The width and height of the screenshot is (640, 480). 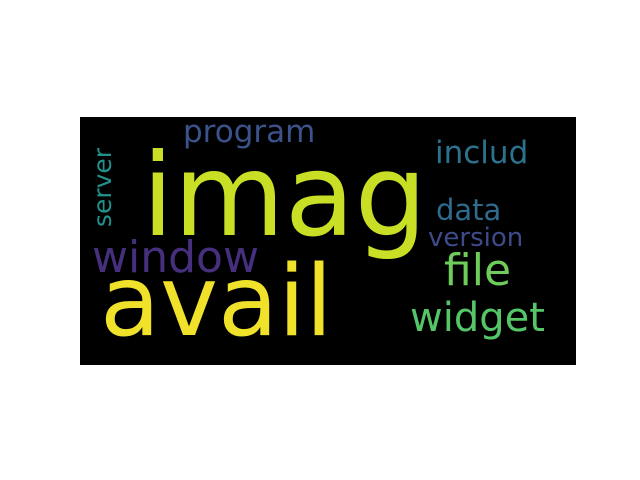 I want to click on word-data: data, so click(x=469, y=210).